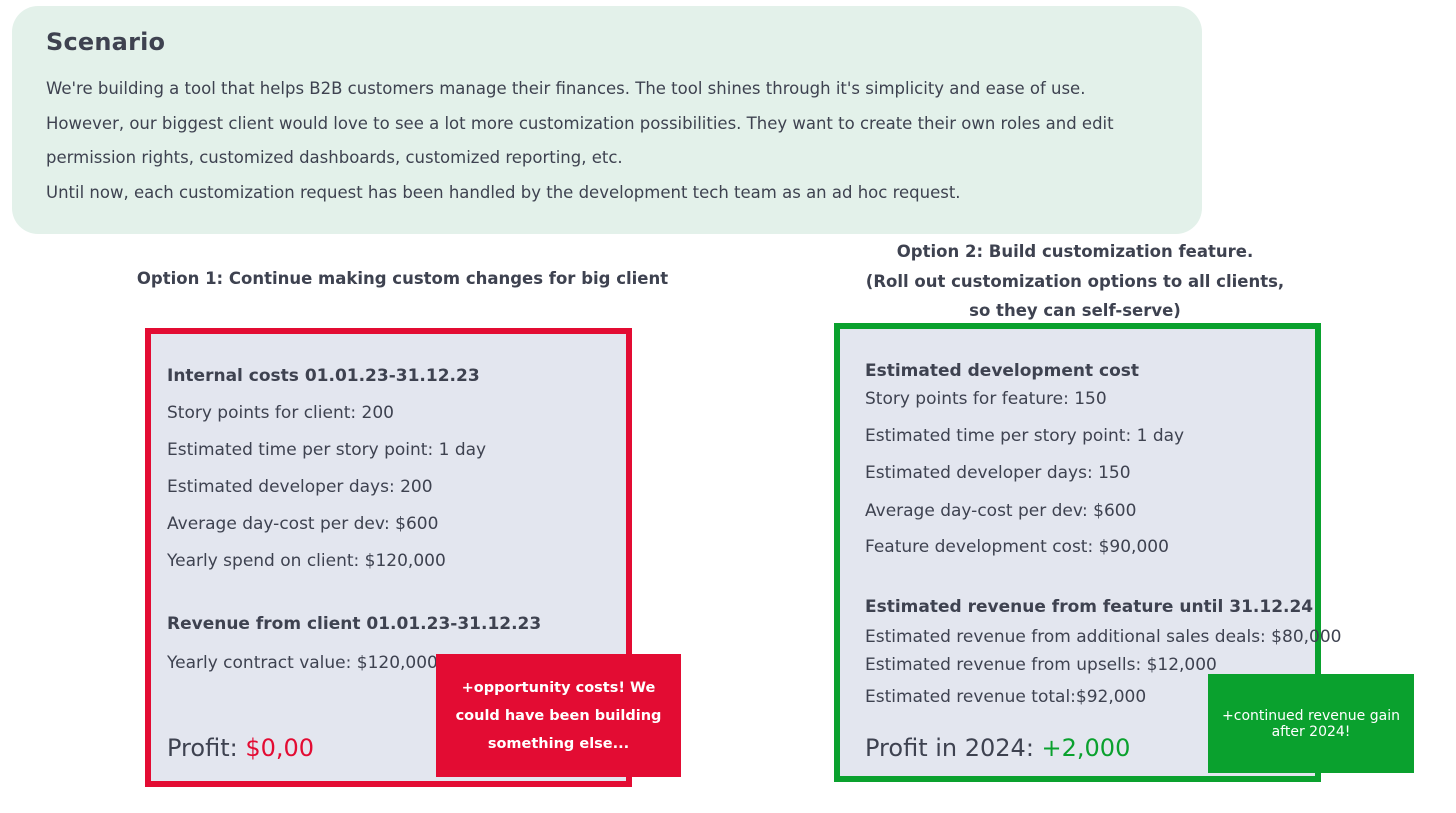 The height and width of the screenshot is (813, 1456). Describe the element at coordinates (106, 42) in the screenshot. I see `scenario-title: Scenario` at that location.